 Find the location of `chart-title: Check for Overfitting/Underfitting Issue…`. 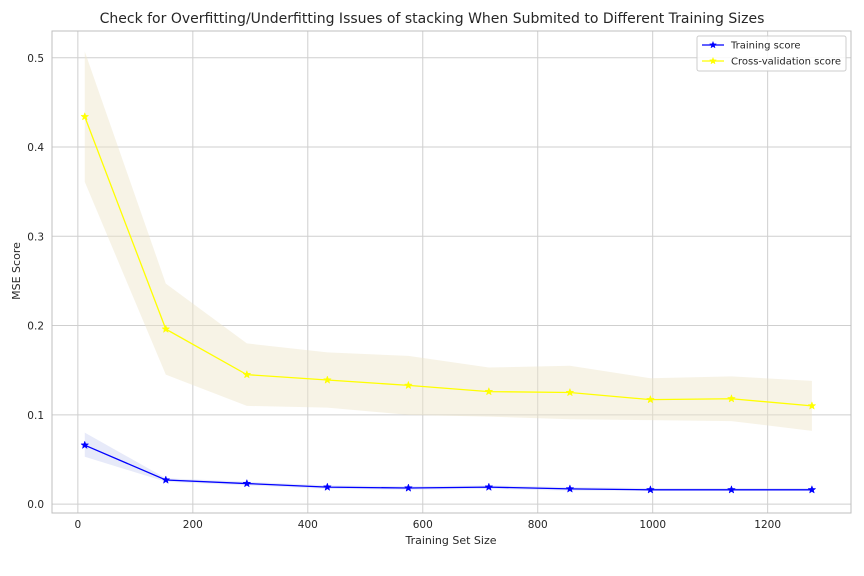

chart-title: Check for Overfitting/Underfitting Issue… is located at coordinates (432, 19).